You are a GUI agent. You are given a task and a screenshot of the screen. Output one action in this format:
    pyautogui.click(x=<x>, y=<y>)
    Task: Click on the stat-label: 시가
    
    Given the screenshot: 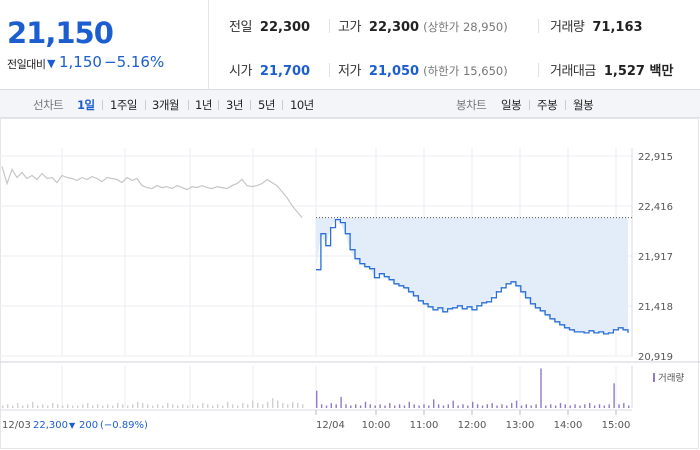 What is the action you would take?
    pyautogui.click(x=240, y=71)
    